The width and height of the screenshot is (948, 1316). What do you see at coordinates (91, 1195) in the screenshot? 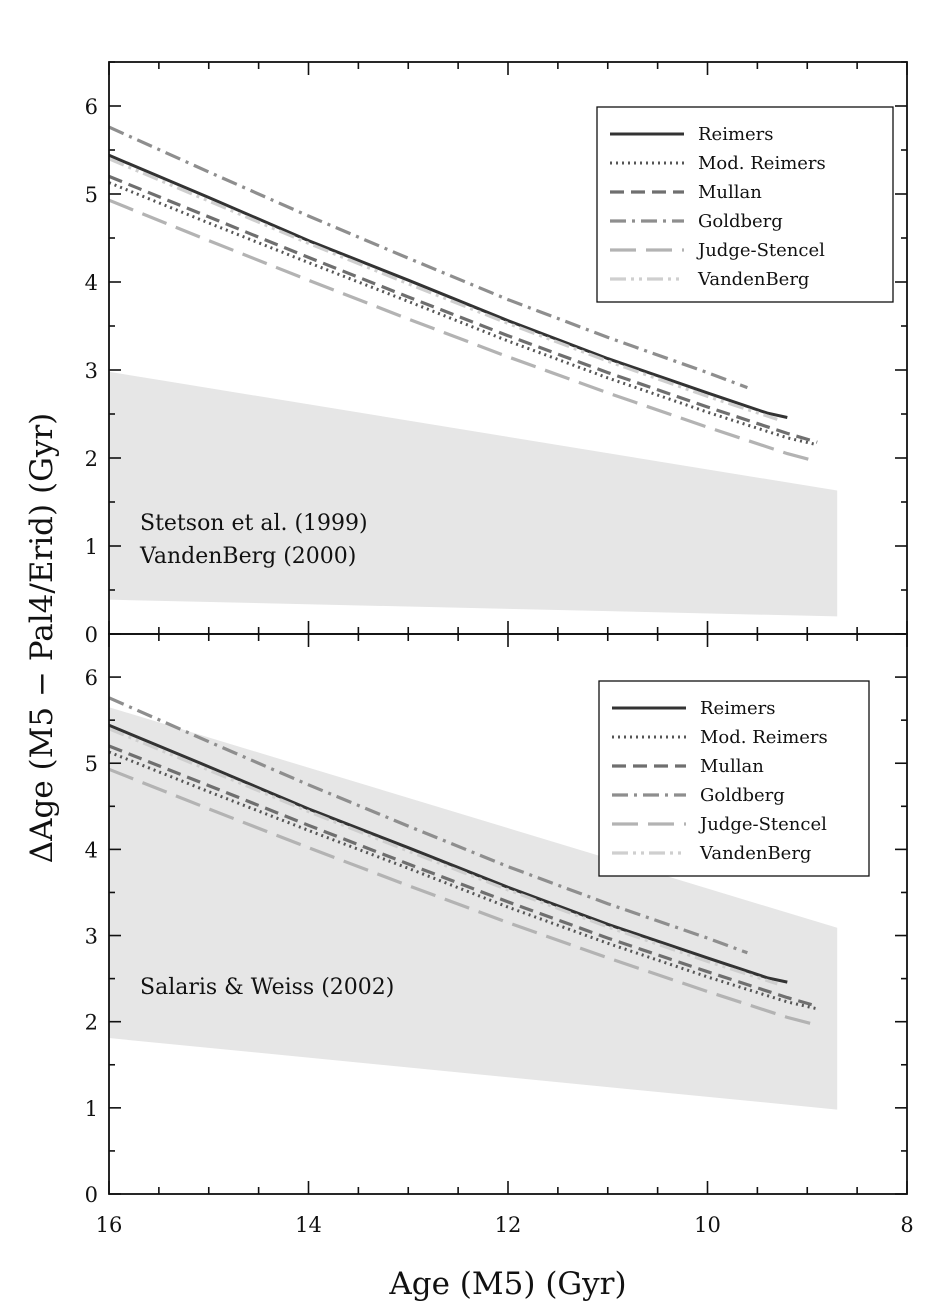
I see `bottom-y-tick-label: 0` at bounding box center [91, 1195].